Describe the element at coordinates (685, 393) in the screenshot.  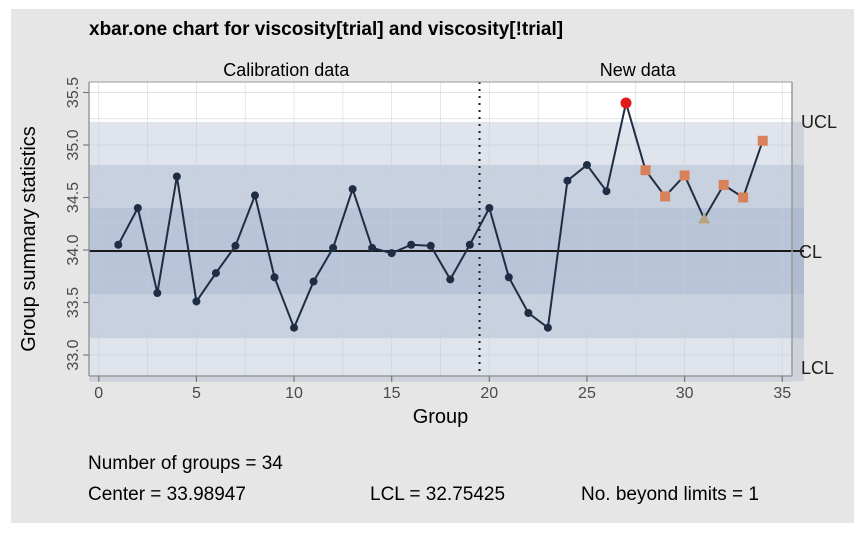
I see `x-tick-label: 30` at that location.